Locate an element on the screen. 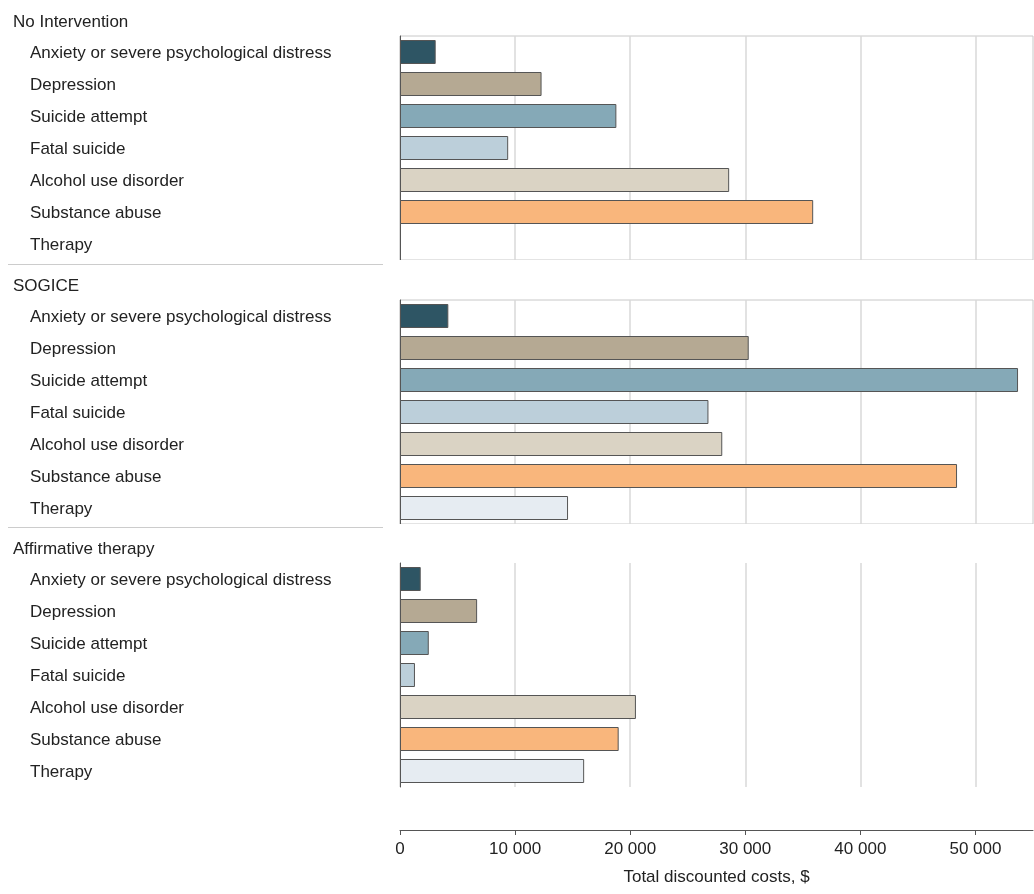  x-tick-label: 0 is located at coordinates (400, 848).